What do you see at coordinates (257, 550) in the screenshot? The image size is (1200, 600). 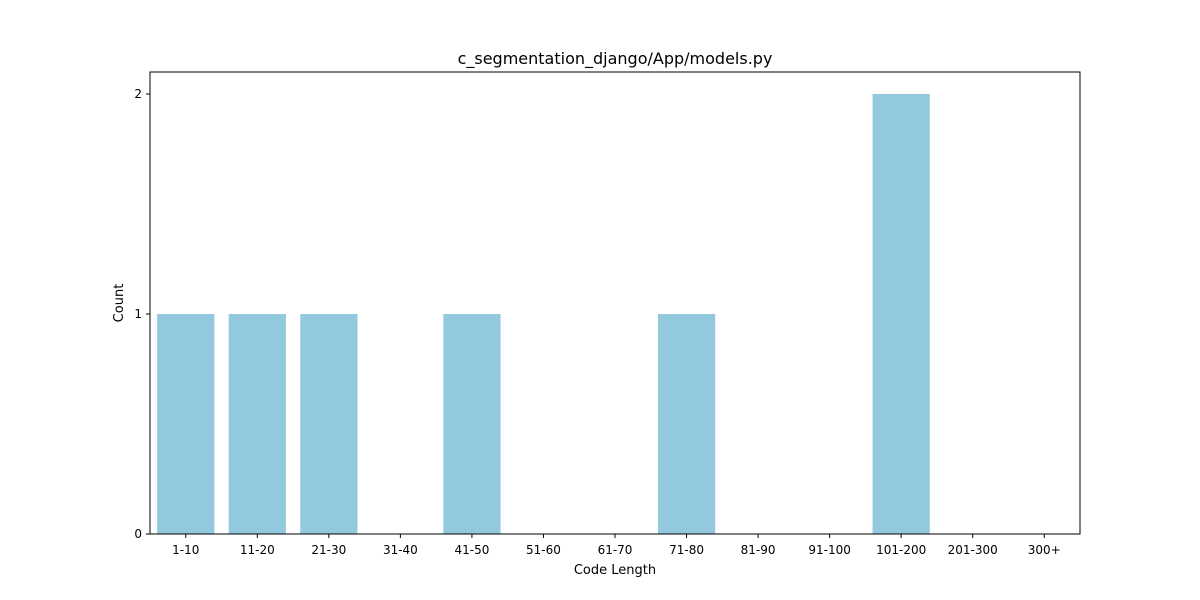 I see `x-tick-label: 11-20` at bounding box center [257, 550].